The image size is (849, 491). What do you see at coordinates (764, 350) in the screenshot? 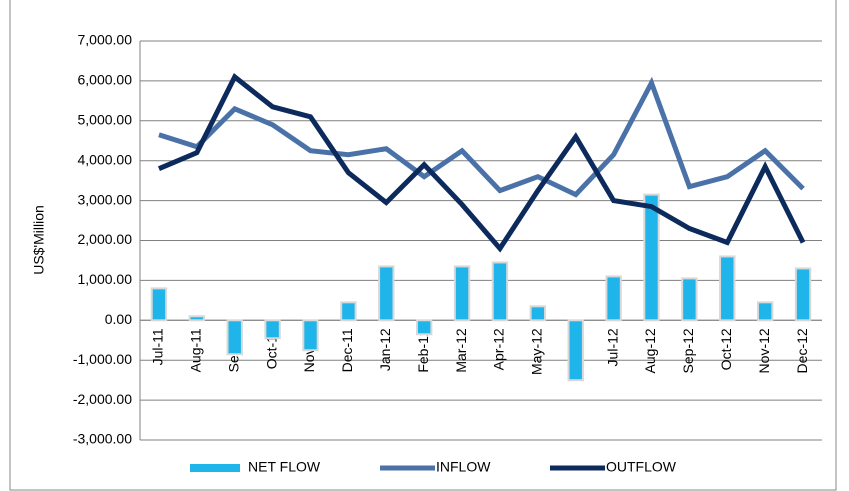
I see `x-tick-label: Nov-12` at bounding box center [764, 350].